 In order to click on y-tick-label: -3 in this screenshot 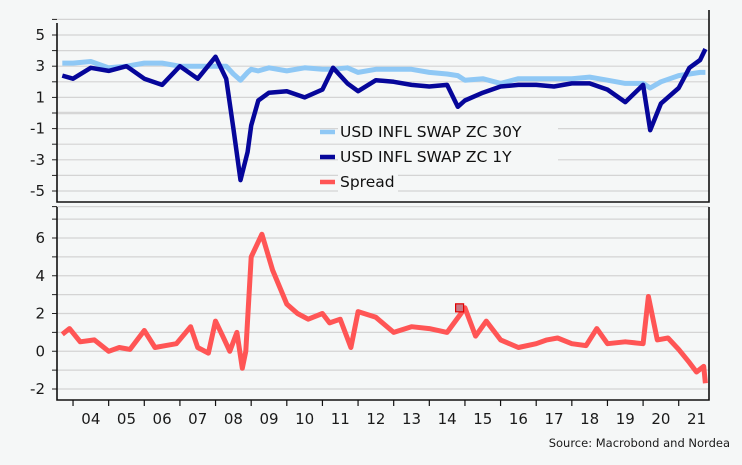, I will do `click(37, 160)`.